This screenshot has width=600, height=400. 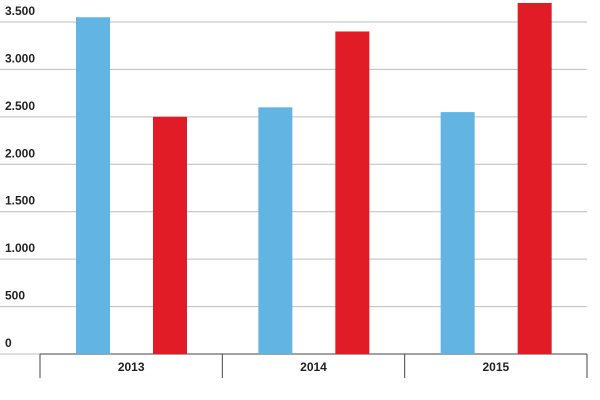 I want to click on y-tick-label: 0, so click(x=8, y=343).